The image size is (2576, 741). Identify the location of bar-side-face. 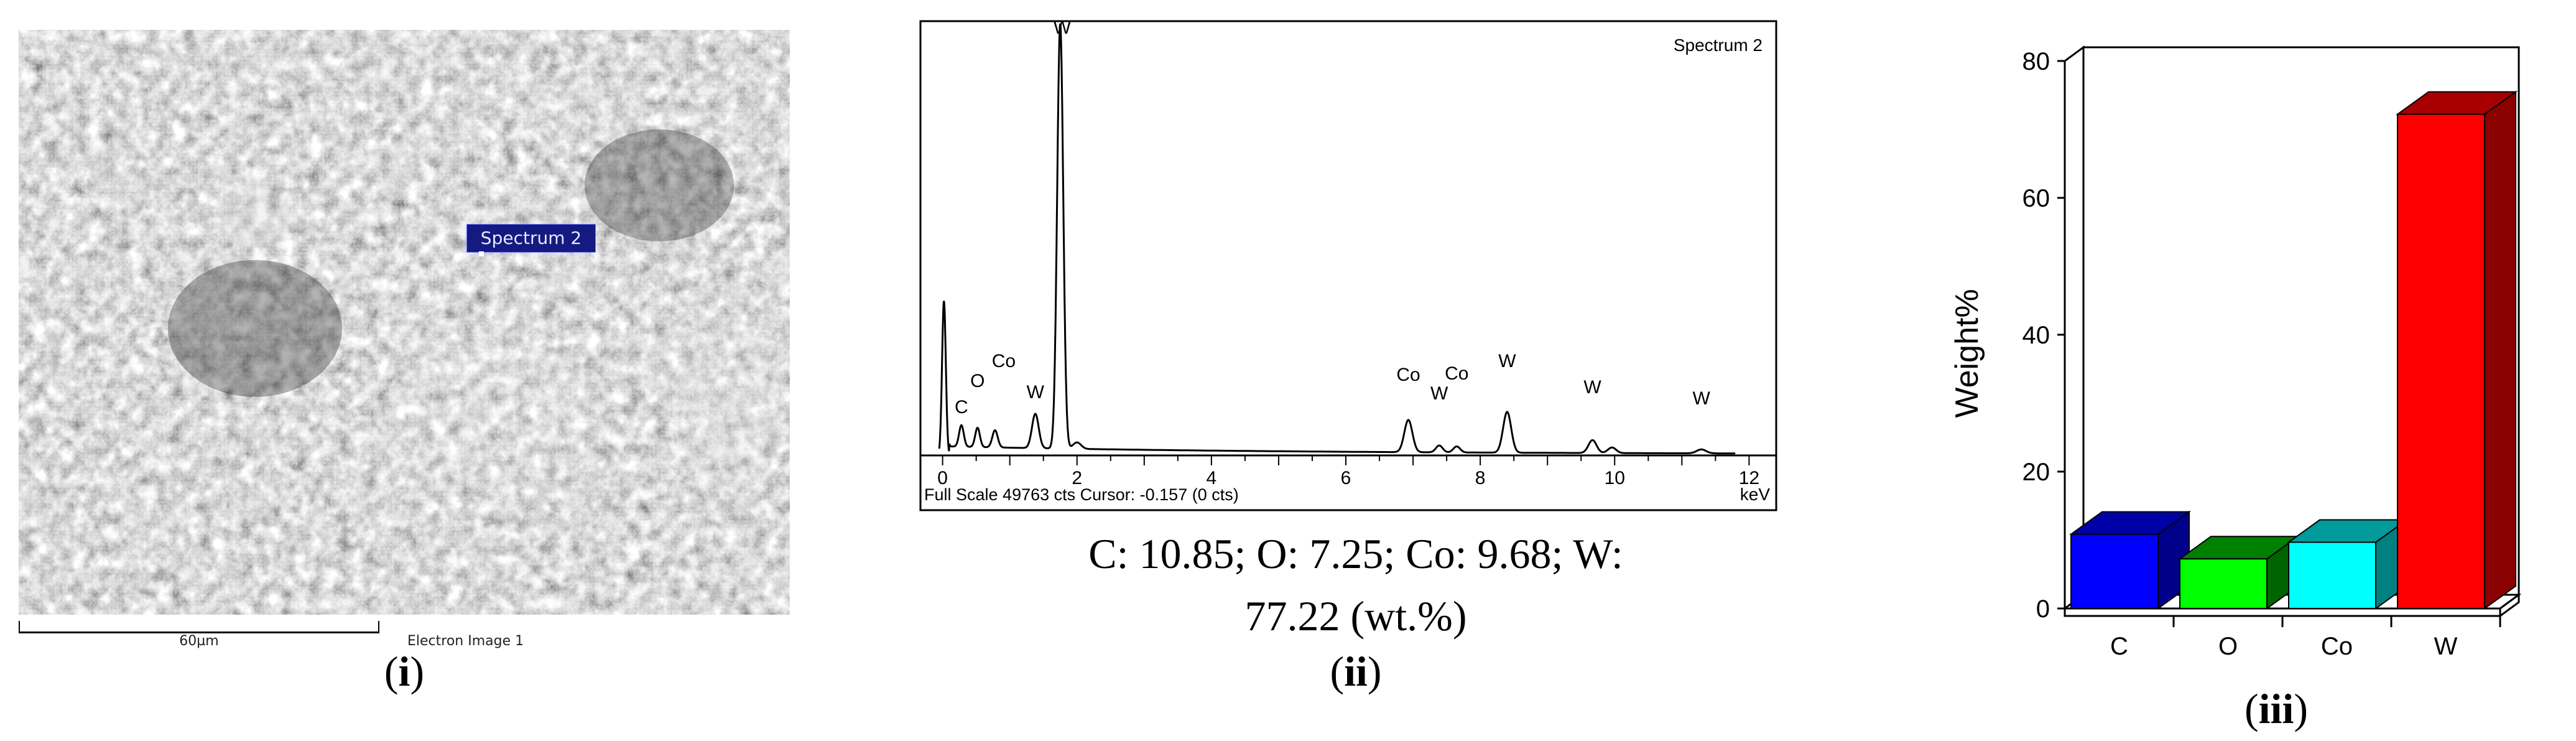
(2500, 350).